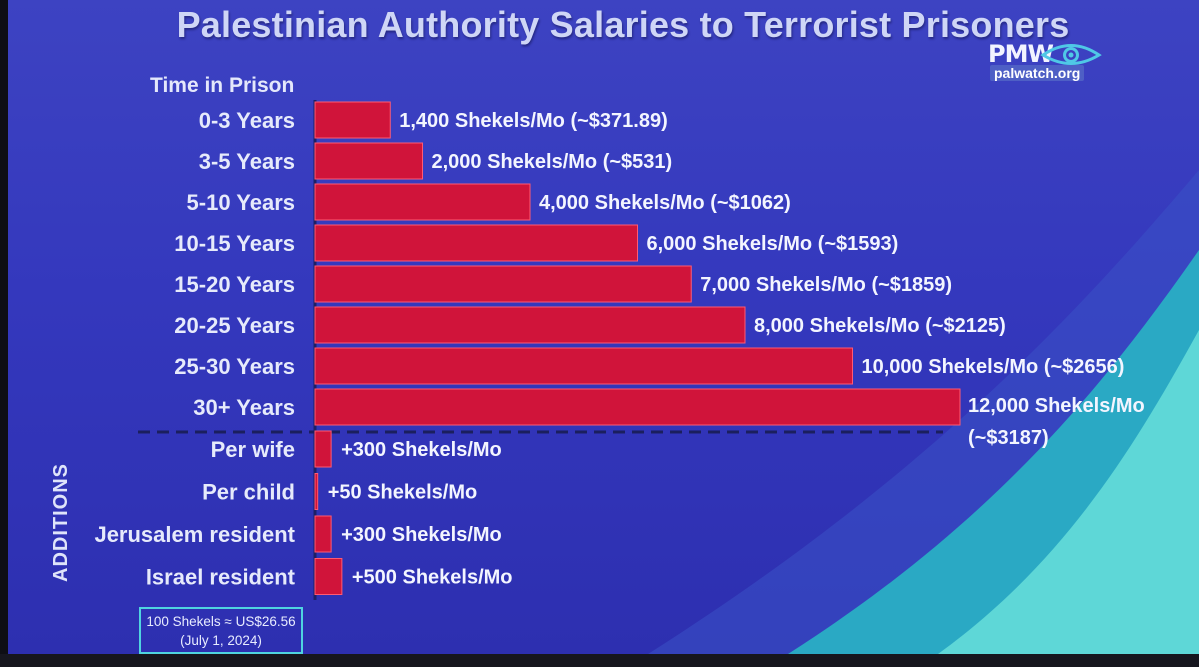  What do you see at coordinates (665, 203) in the screenshot?
I see `data-label: 4,000 Shekels/Mo (~$1062)` at bounding box center [665, 203].